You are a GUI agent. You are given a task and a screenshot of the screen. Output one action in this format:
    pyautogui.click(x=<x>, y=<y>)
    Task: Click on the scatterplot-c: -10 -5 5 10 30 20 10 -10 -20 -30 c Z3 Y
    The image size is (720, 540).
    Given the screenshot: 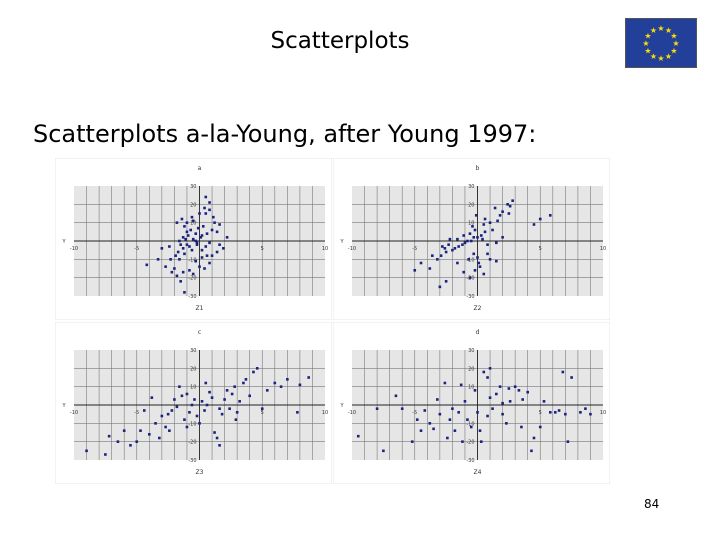 What is the action you would take?
    pyautogui.click(x=193, y=403)
    